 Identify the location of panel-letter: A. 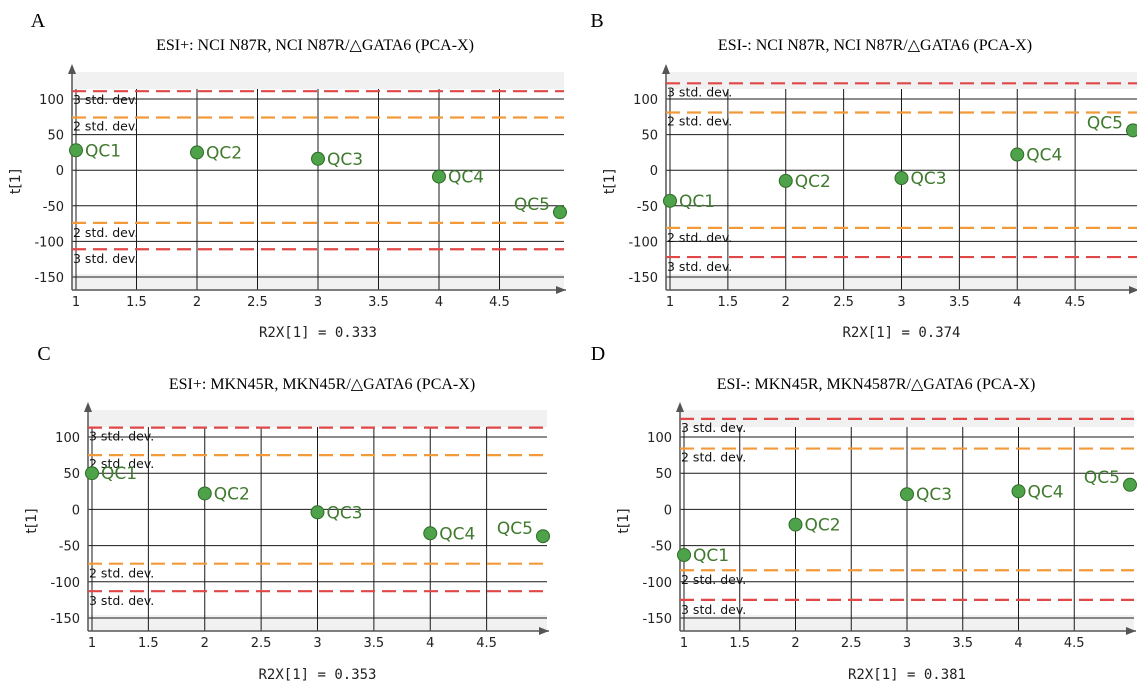
(38, 21).